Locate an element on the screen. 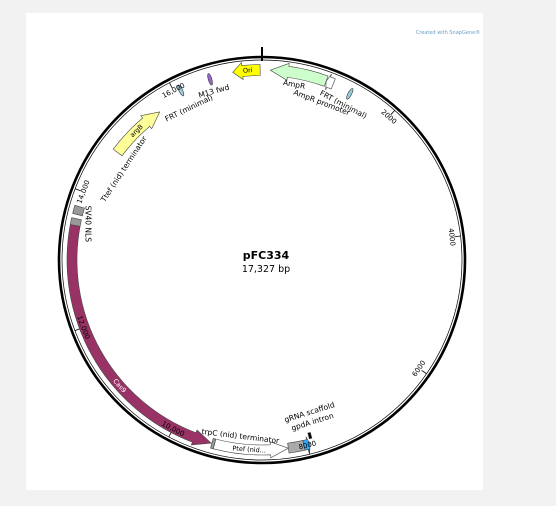  feature-ptef is located at coordinates (251, 448).